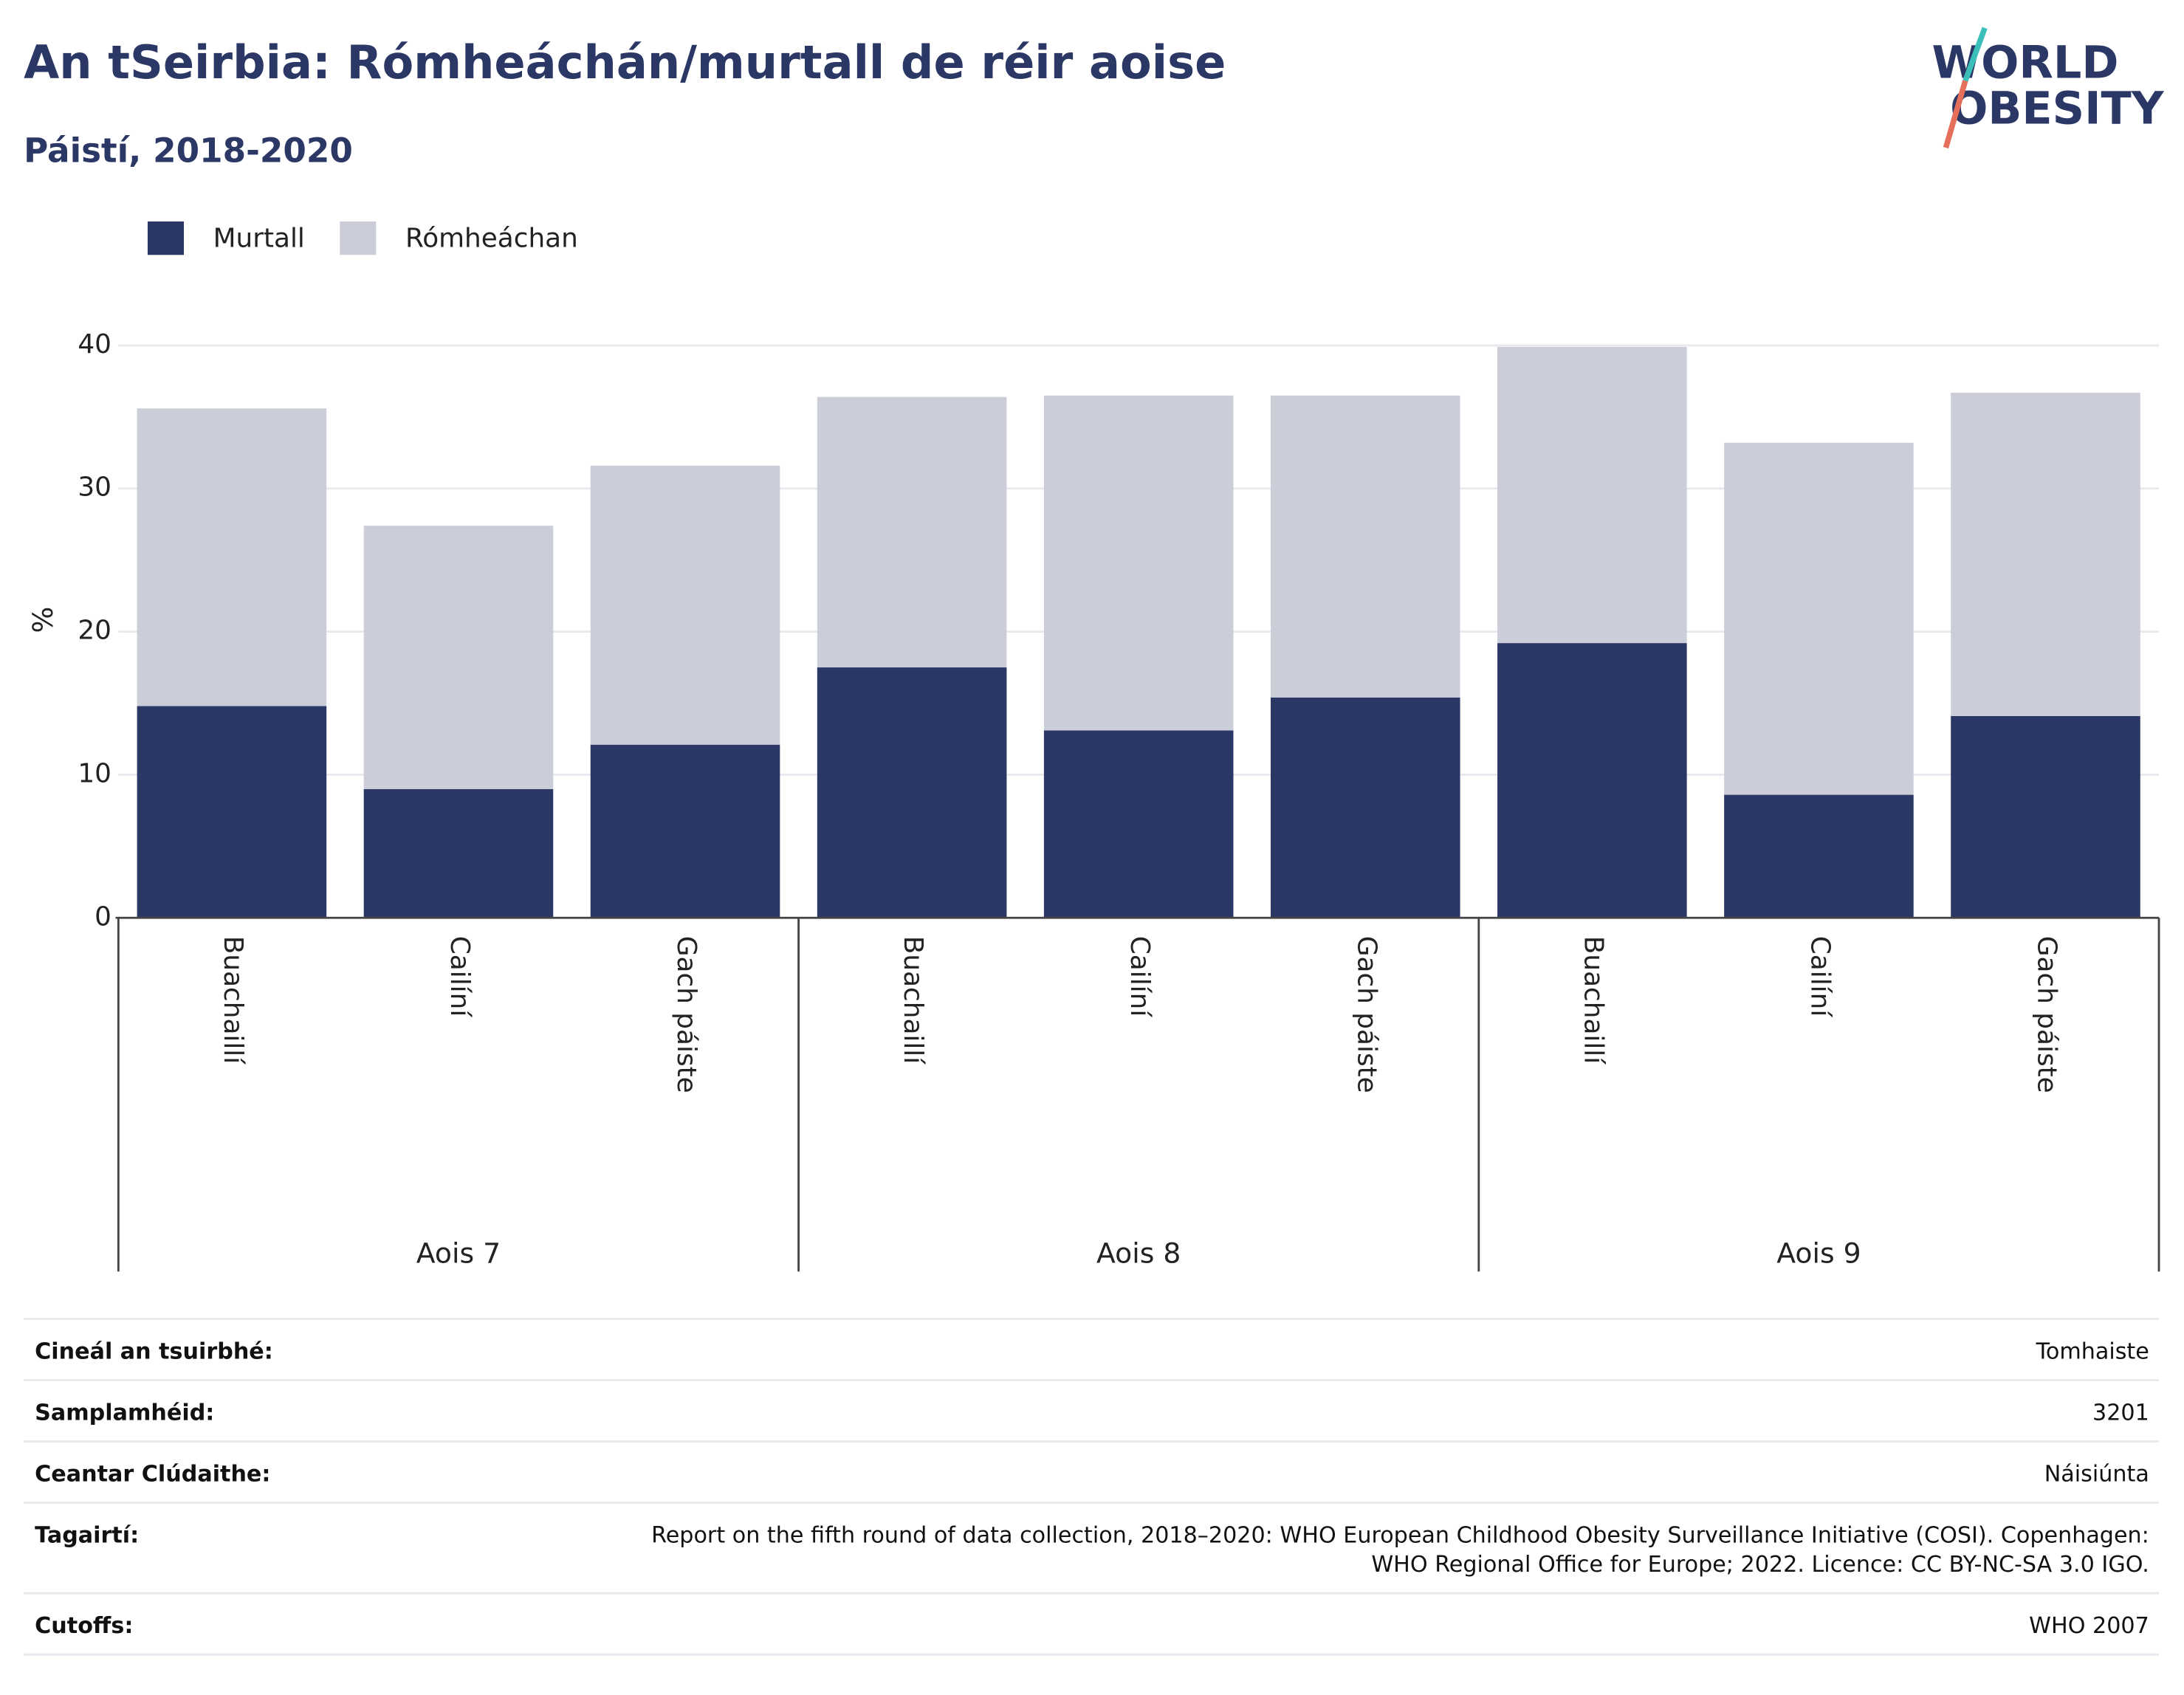 The height and width of the screenshot is (1695, 2184). Describe the element at coordinates (84, 1626) in the screenshot. I see `info-label: Cutoffs:` at that location.